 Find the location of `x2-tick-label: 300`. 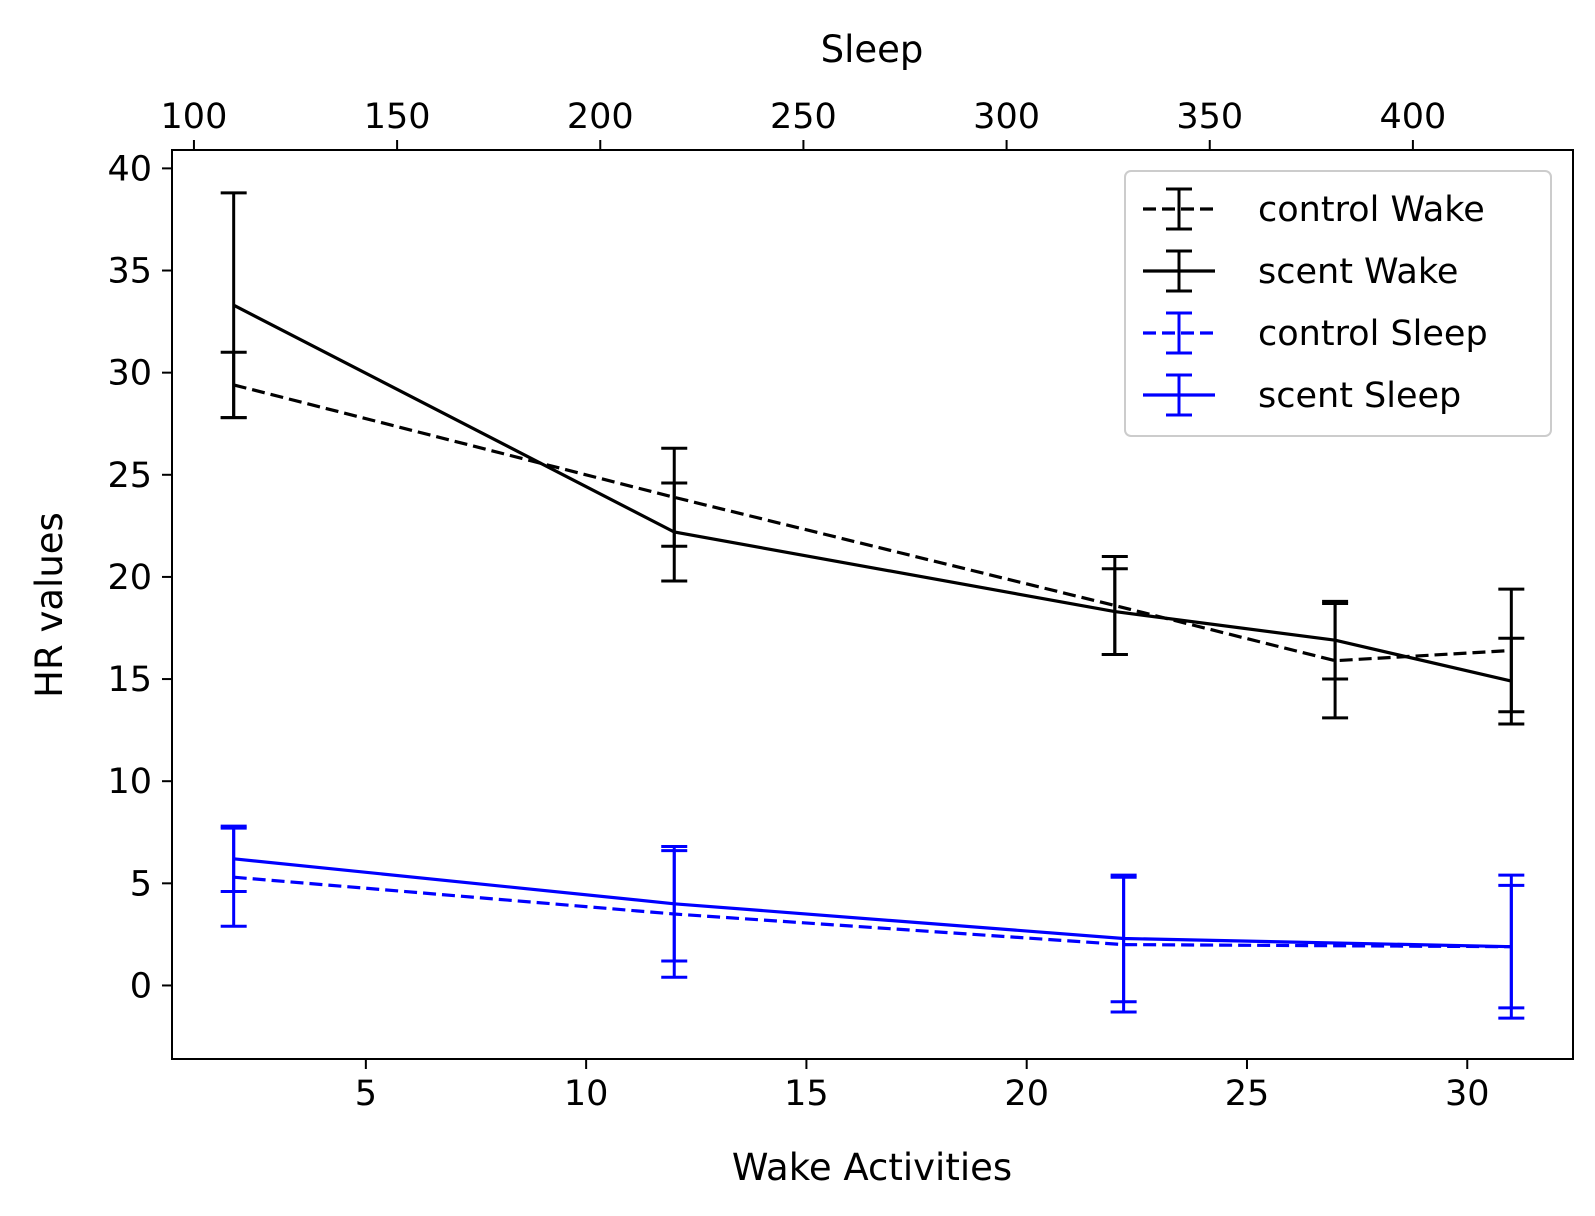

x2-tick-label: 300 is located at coordinates (1006, 117).